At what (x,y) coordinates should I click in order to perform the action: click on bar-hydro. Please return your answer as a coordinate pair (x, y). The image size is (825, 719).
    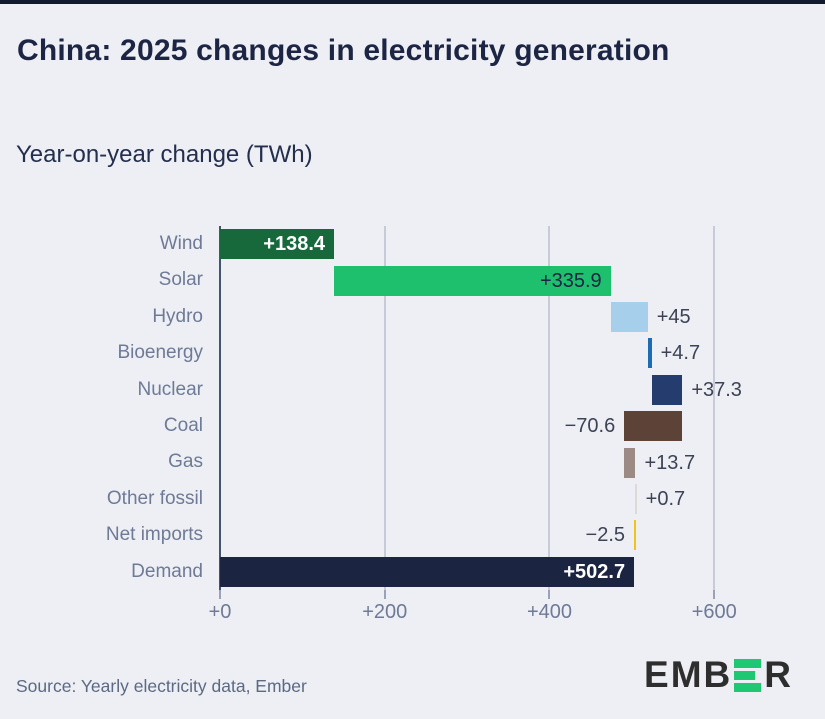
    Looking at the image, I should click on (629, 317).